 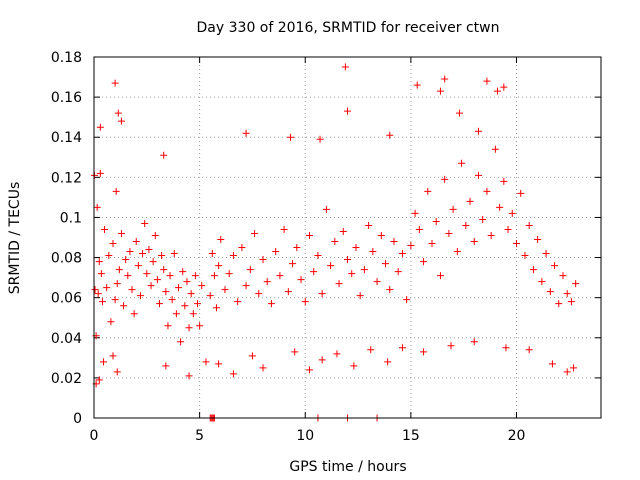 I want to click on y-tick-label: 0, so click(x=77, y=419).